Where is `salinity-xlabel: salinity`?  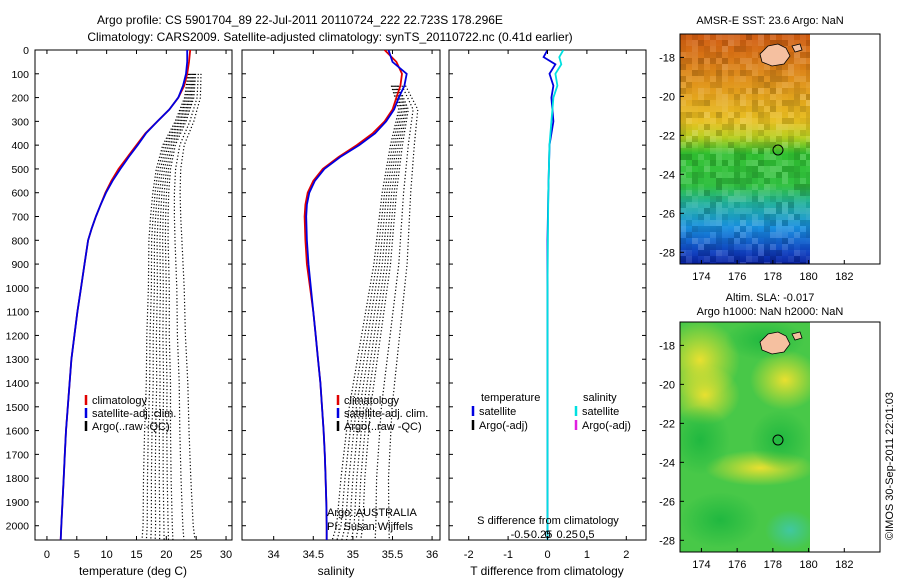 salinity-xlabel: salinity is located at coordinates (336, 571).